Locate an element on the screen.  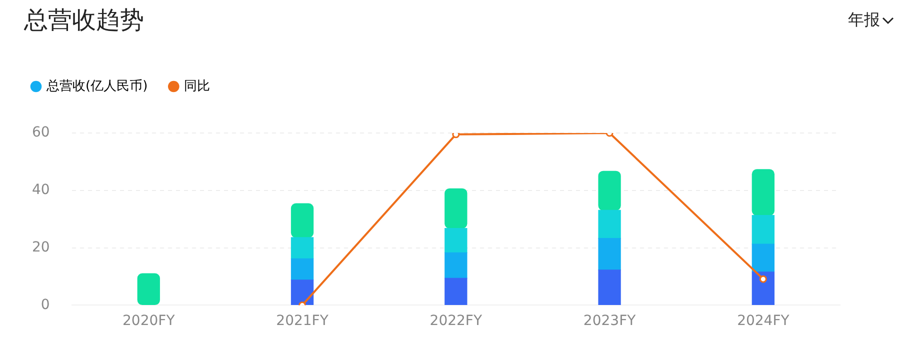
x-tick-label: 2022FY is located at coordinates (456, 321).